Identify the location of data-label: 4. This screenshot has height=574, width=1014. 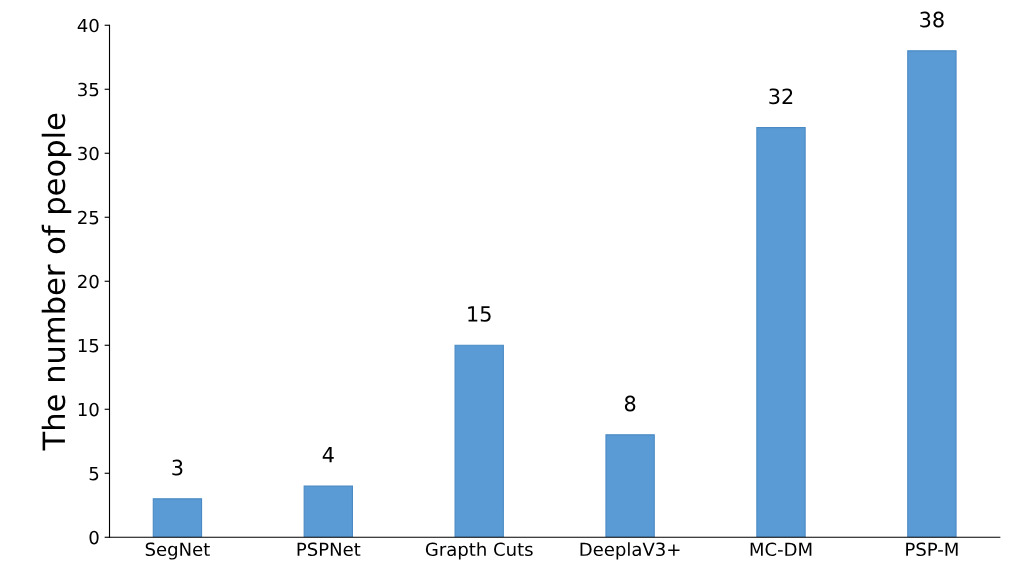
(328, 455).